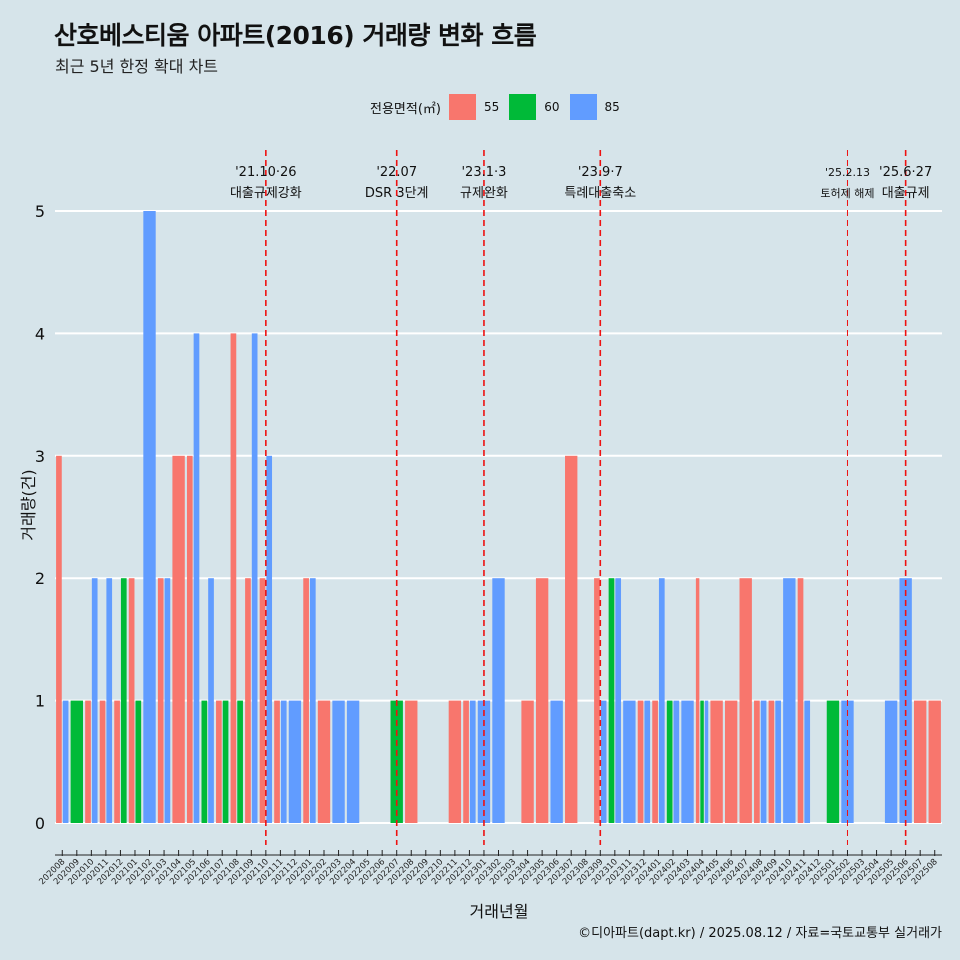 This screenshot has width=960, height=960. What do you see at coordinates (600, 172) in the screenshot?
I see `event-label-202309-1: '23.9·7` at bounding box center [600, 172].